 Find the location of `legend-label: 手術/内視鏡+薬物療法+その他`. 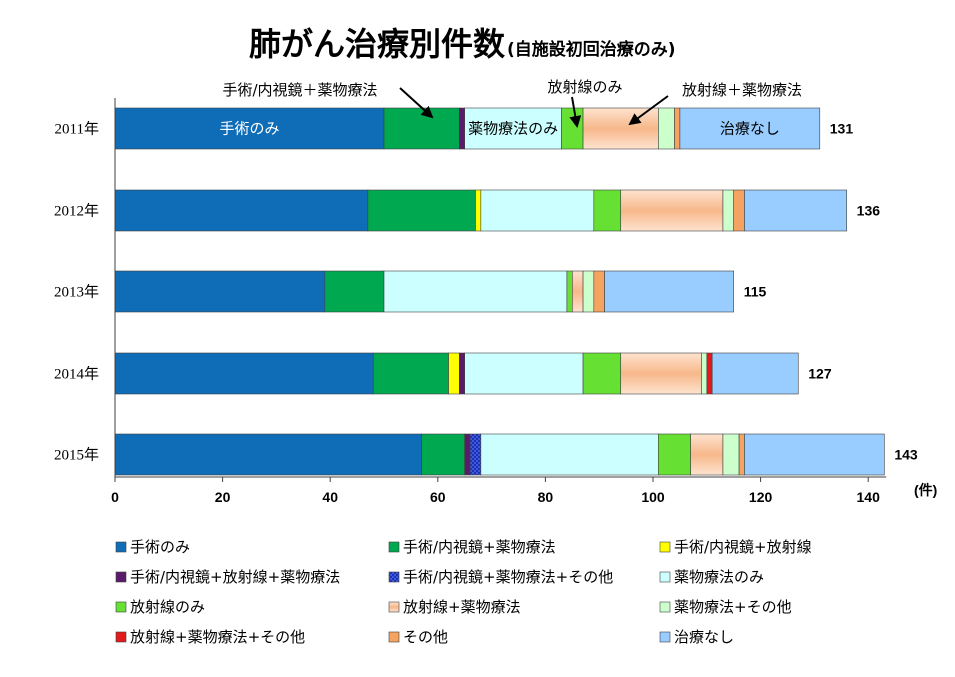

legend-label: 手術/内視鏡+薬物療法+その他 is located at coordinates (508, 577).